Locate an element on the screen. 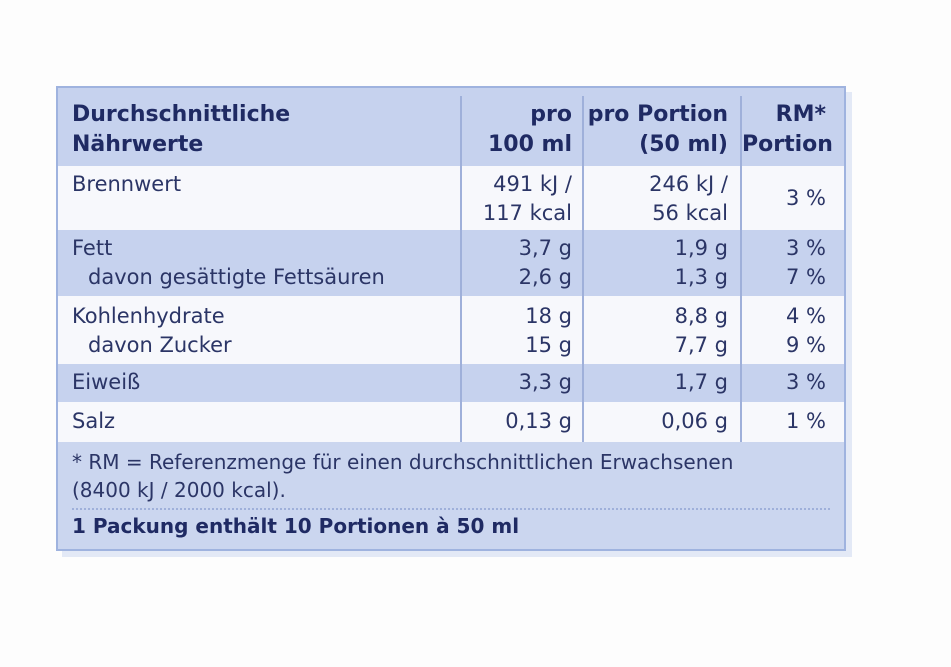 Image resolution: width=951 pixels, height=667 pixels. dotted-divider is located at coordinates (451, 509).